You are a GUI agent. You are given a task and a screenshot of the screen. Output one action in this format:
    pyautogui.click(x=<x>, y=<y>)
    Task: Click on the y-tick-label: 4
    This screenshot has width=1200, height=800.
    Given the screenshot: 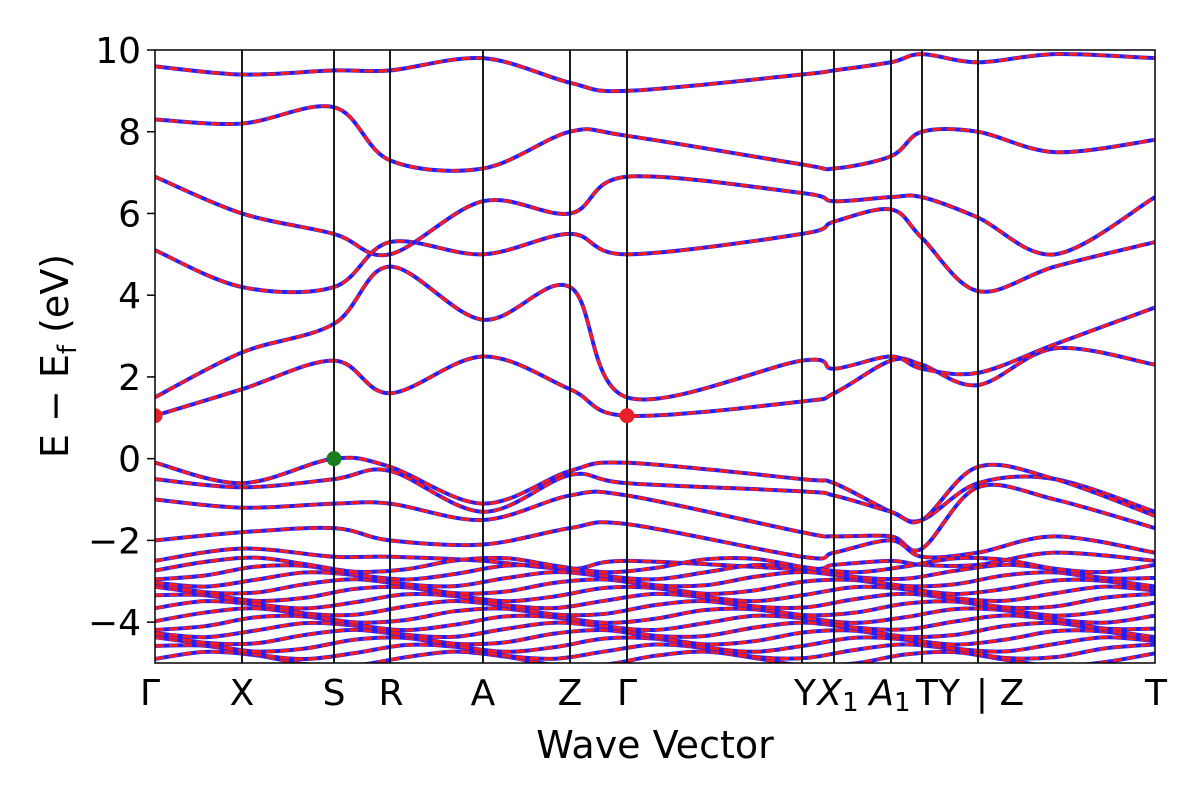 What is the action you would take?
    pyautogui.click(x=129, y=296)
    